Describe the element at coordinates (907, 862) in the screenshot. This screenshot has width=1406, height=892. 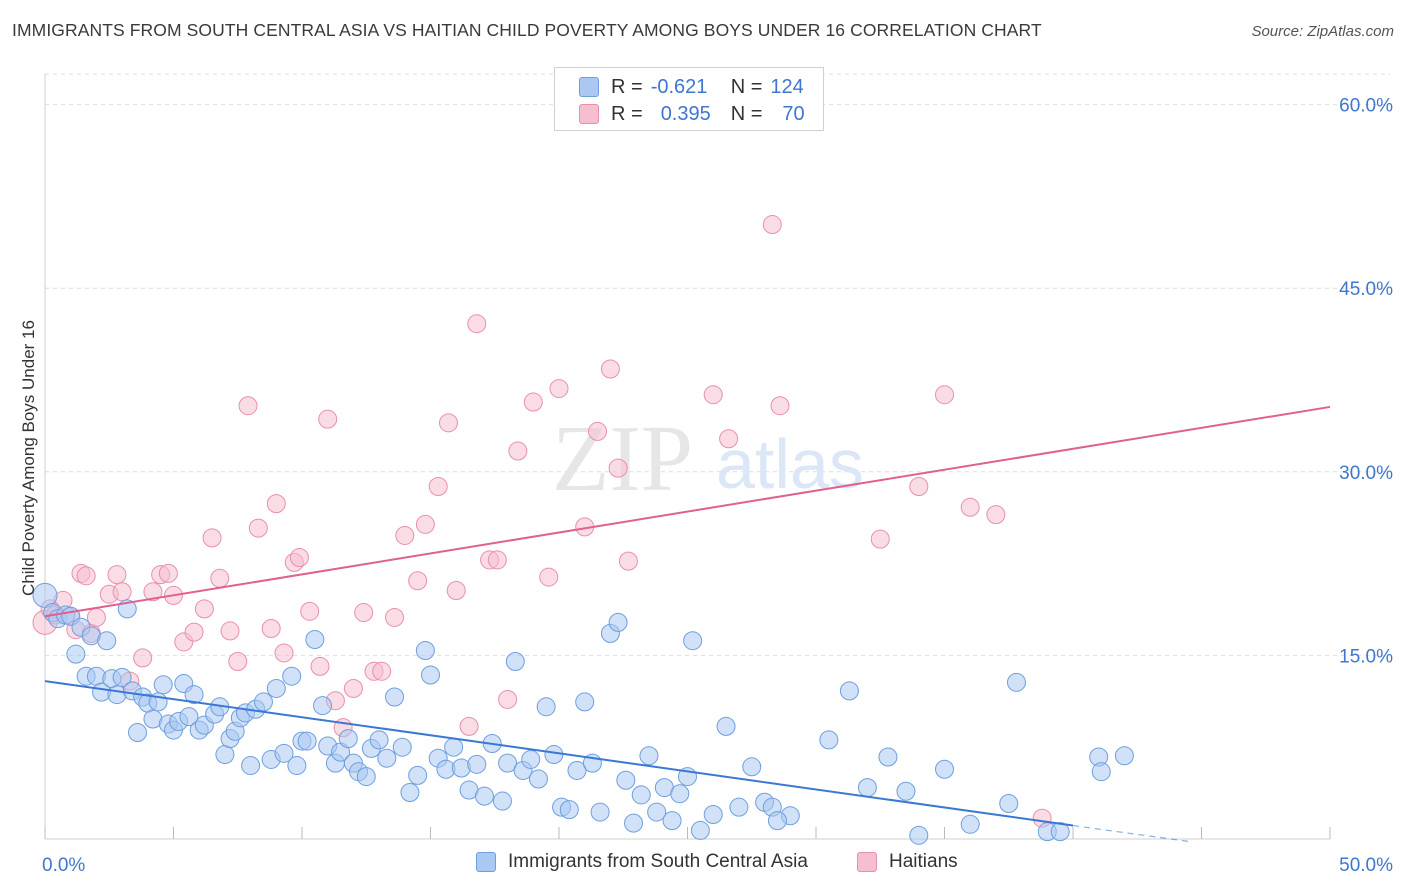
I see `series-legend-item-haitians: Haitians` at that location.